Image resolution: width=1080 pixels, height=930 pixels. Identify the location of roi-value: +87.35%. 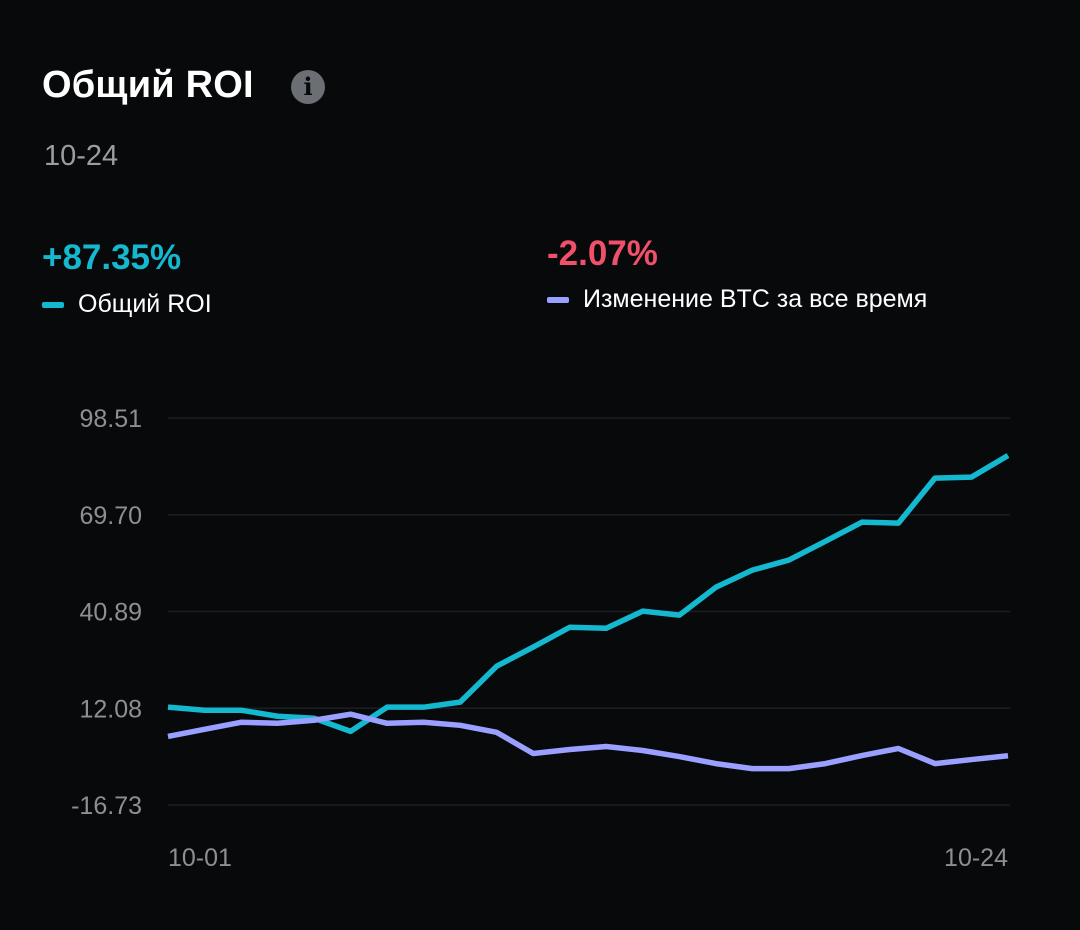
(112, 257).